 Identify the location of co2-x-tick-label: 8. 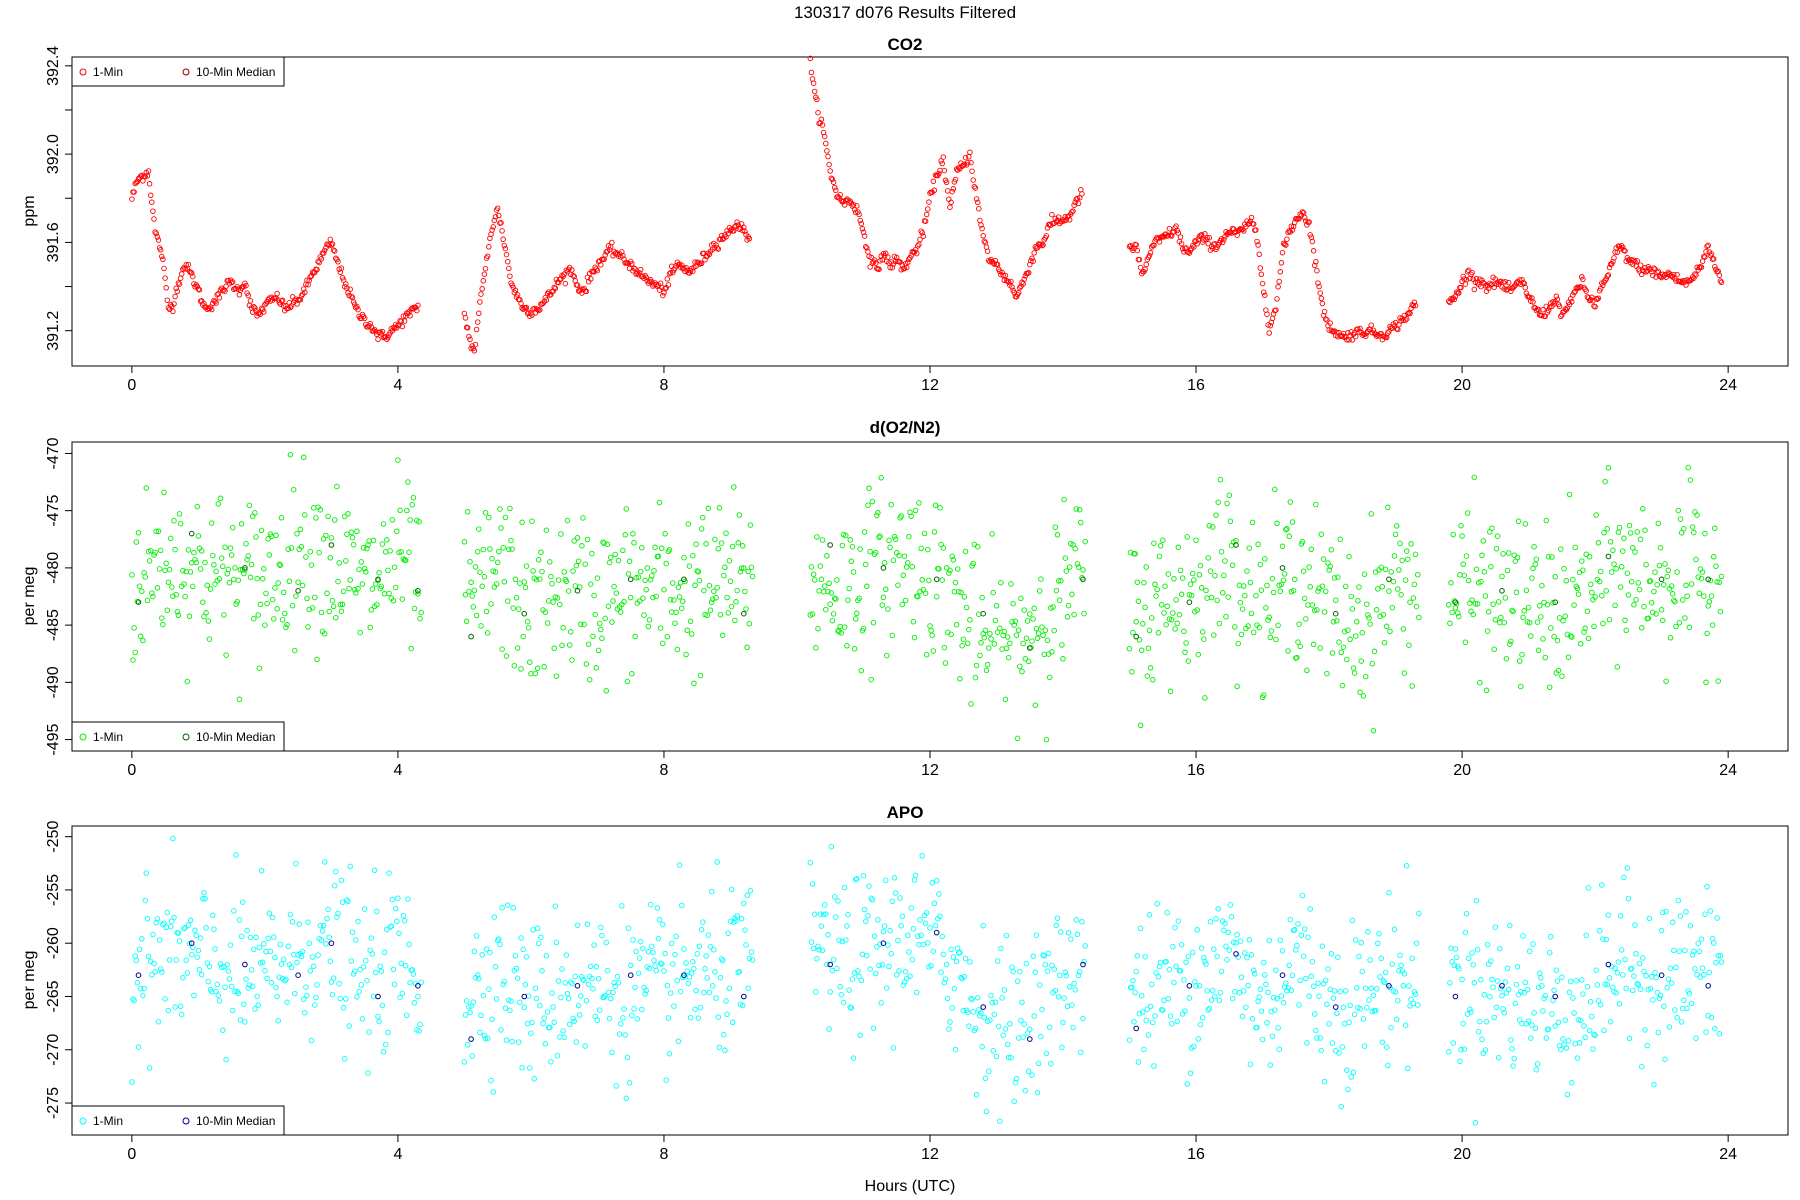
(664, 385).